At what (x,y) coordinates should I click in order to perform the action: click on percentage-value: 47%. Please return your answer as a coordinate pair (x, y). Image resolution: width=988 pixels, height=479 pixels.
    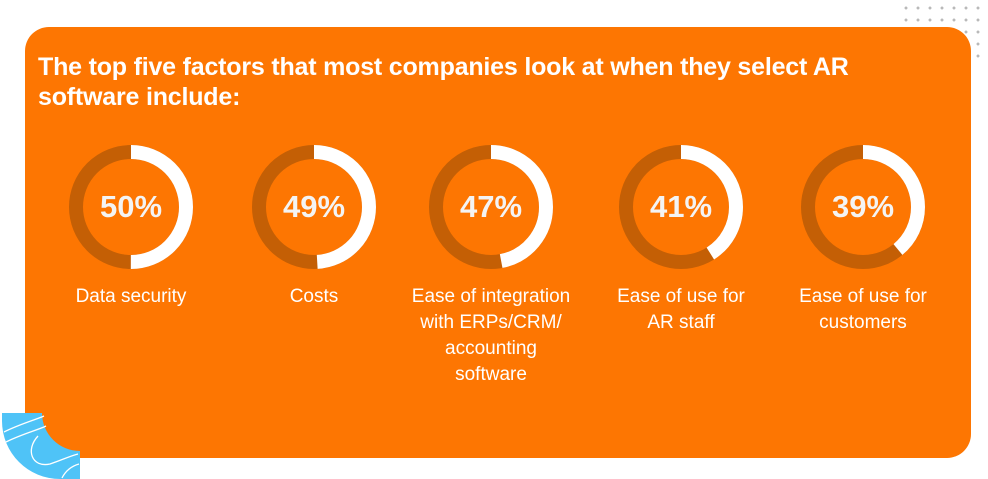
    Looking at the image, I should click on (491, 206).